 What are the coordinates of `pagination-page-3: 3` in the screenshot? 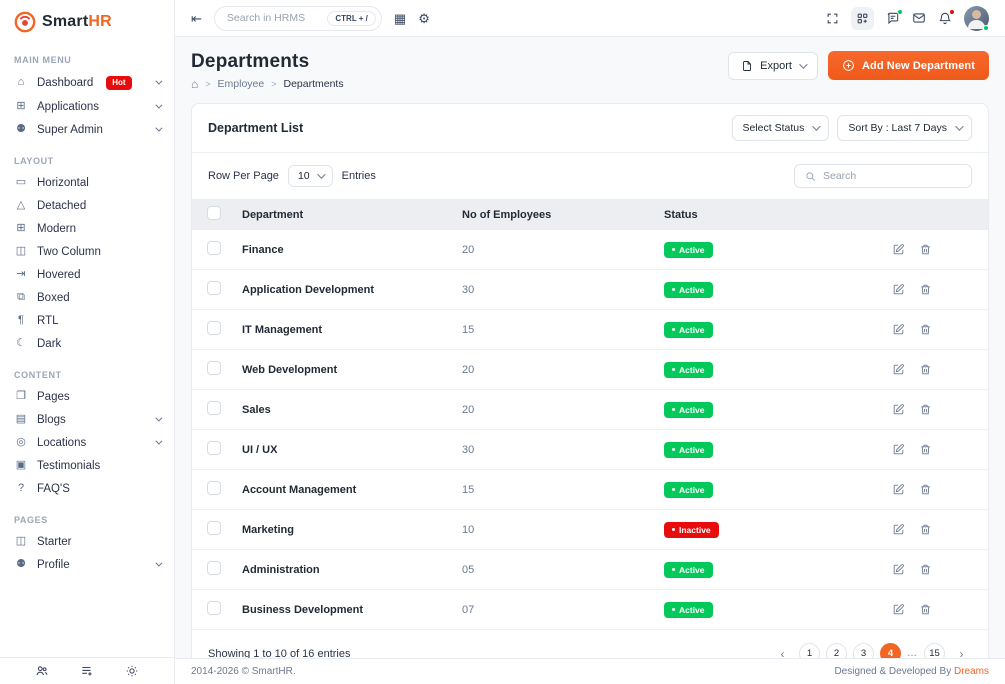 It's located at (863, 650).